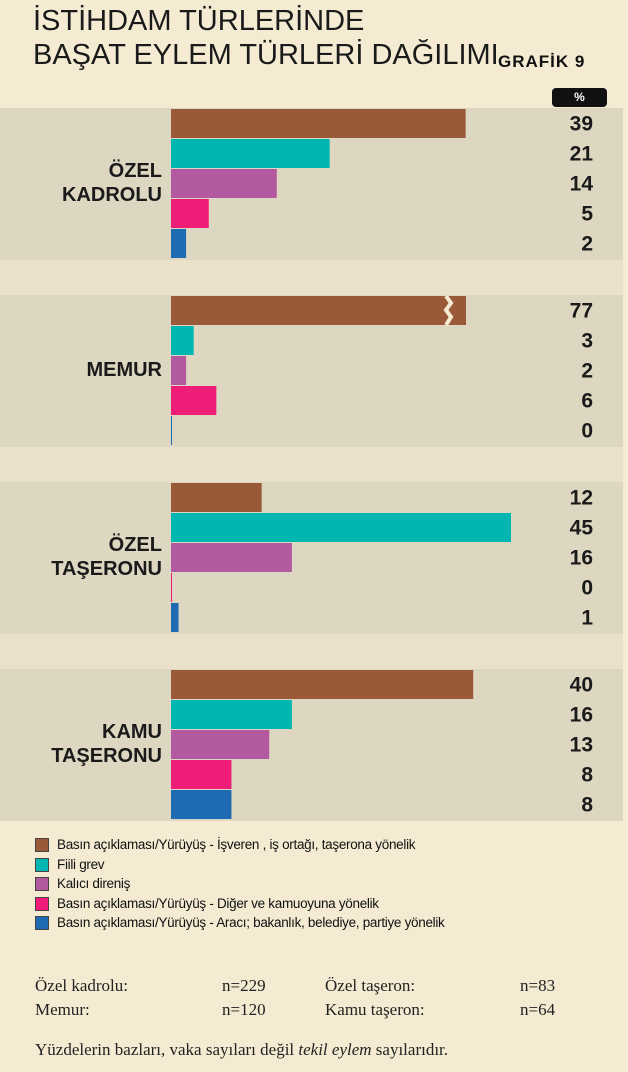  I want to click on value-label: 14, so click(582, 184).